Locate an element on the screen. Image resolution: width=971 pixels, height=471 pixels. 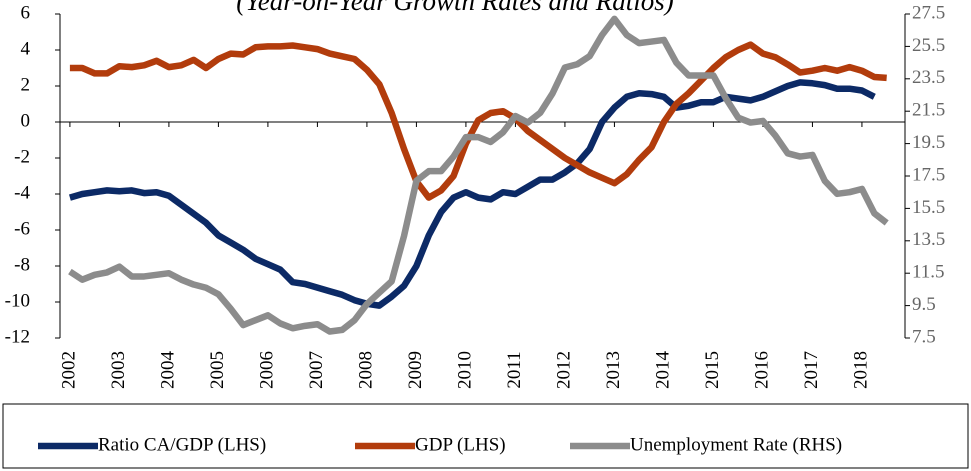
y2-tick-label: 25.5 is located at coordinates (928, 45).